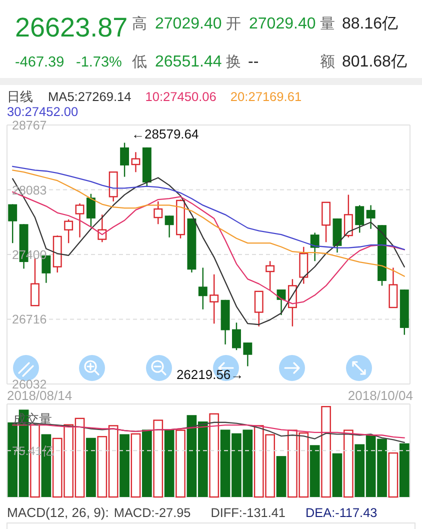 This screenshot has height=529, width=422. I want to click on text: 801.68亿, so click(374, 62).